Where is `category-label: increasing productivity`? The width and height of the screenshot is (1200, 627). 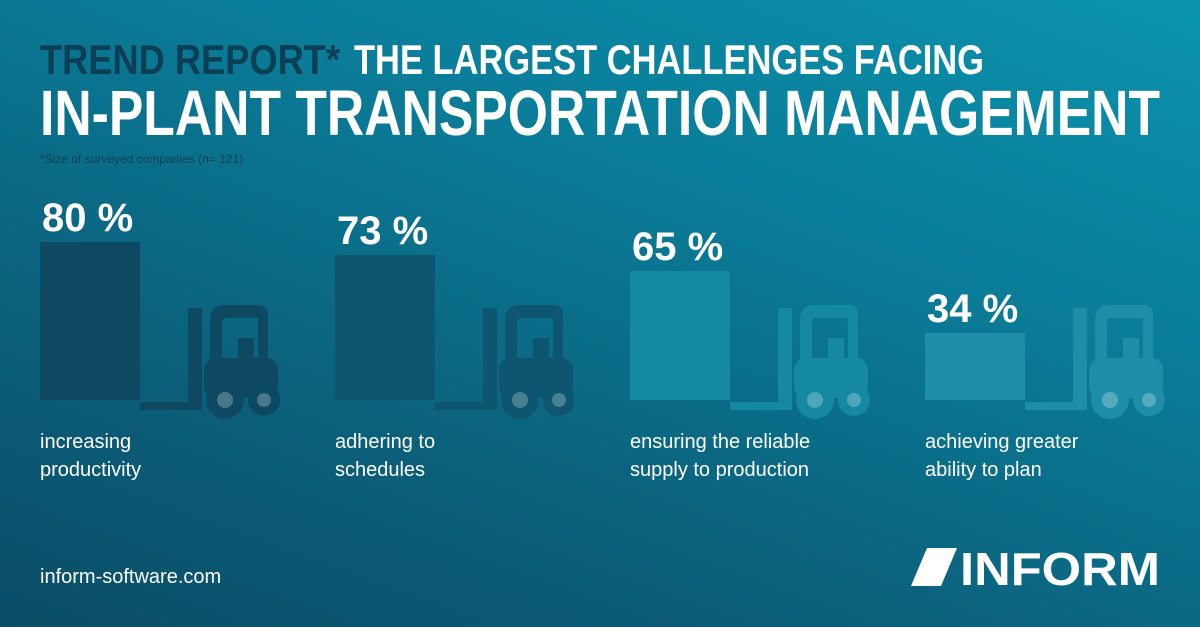
category-label: increasing productivity is located at coordinates (91, 456).